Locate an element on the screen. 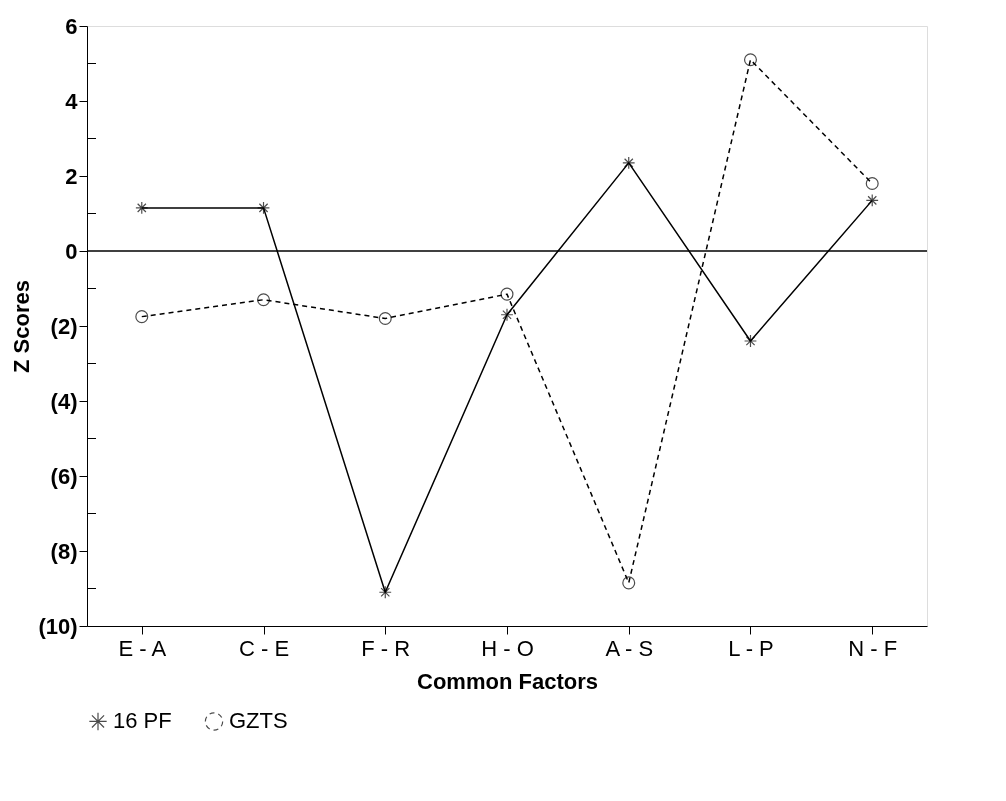 This screenshot has height=801, width=1006. x-tick-label: C - E is located at coordinates (264, 648).